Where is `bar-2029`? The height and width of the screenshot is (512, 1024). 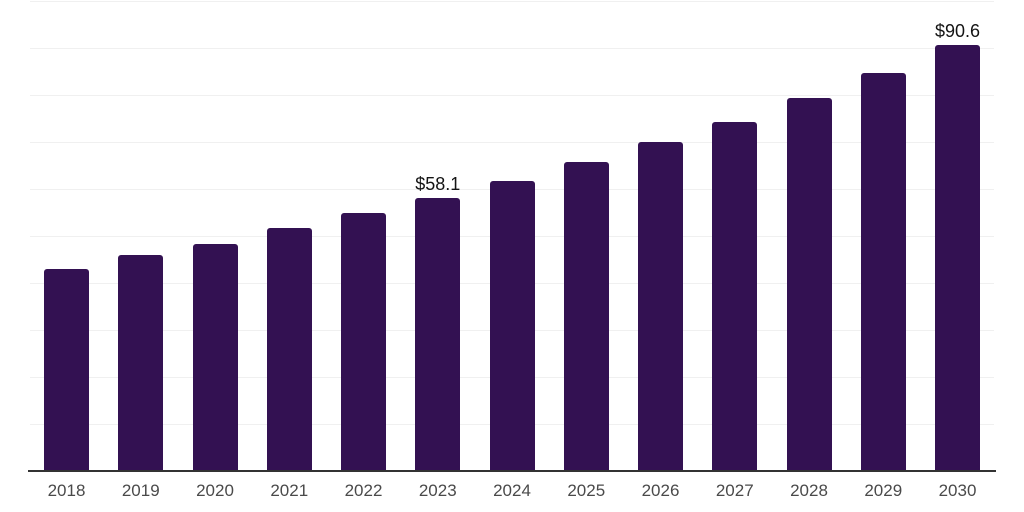
bar-2029 is located at coordinates (883, 271).